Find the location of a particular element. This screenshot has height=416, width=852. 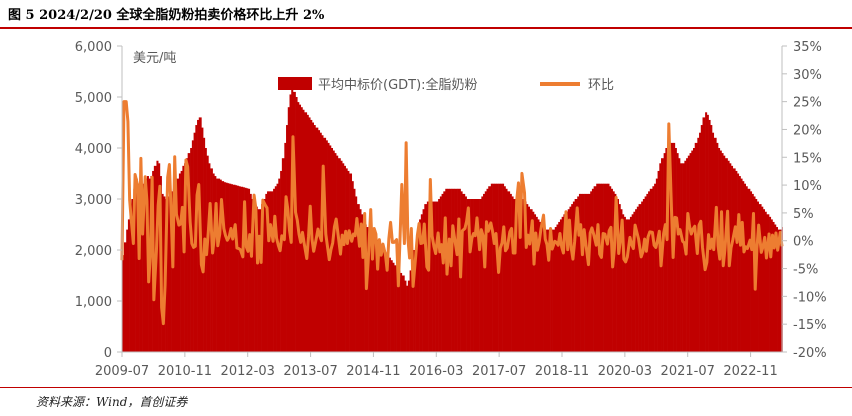

y-tick-label: 5,000 is located at coordinates (93, 98).